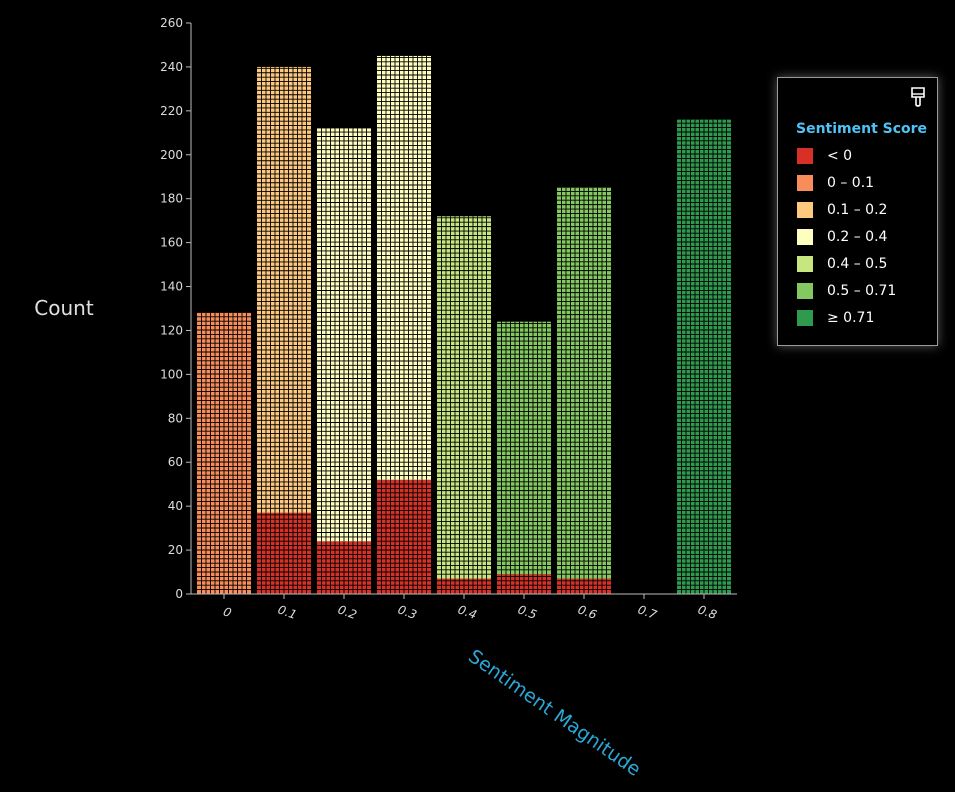 This screenshot has width=955, height=792. I want to click on legend-title: Sentiment Score, so click(862, 129).